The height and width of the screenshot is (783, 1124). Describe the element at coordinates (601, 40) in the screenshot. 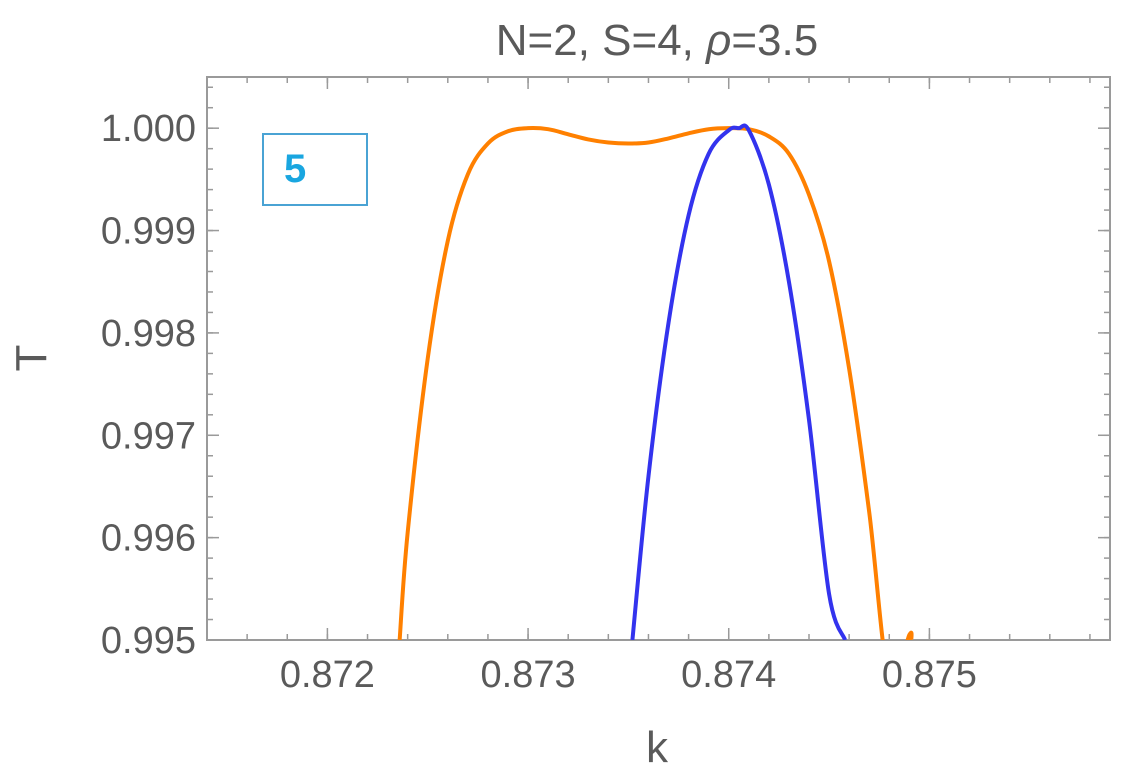

I see `chart-title-part: N=2, S=4,` at that location.